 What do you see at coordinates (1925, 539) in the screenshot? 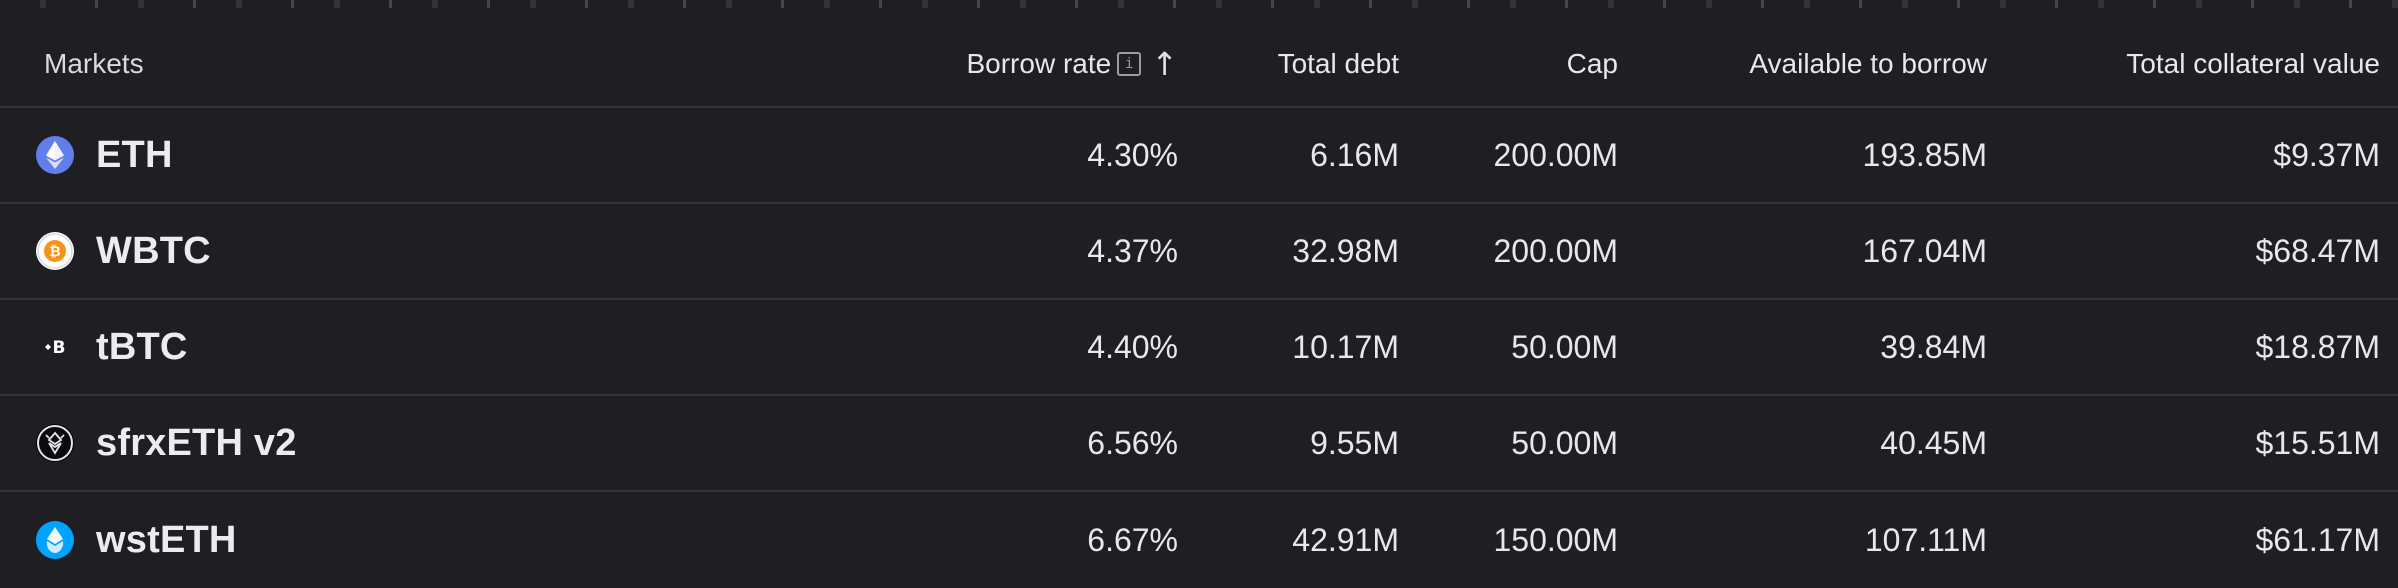
I see `available-to-borrow-value: 107.11M` at bounding box center [1925, 539].